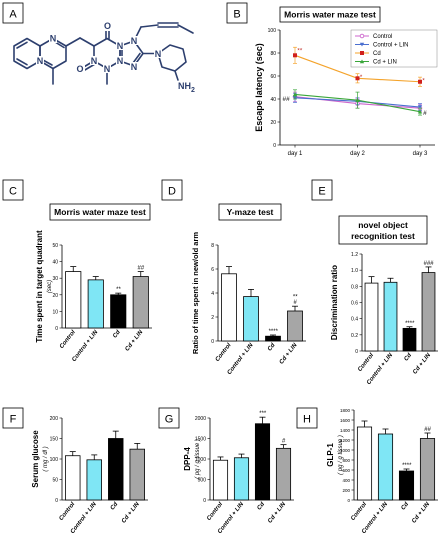  What do you see at coordinates (383, 225) in the screenshot?
I see `chart-title-line: novel object` at bounding box center [383, 225].